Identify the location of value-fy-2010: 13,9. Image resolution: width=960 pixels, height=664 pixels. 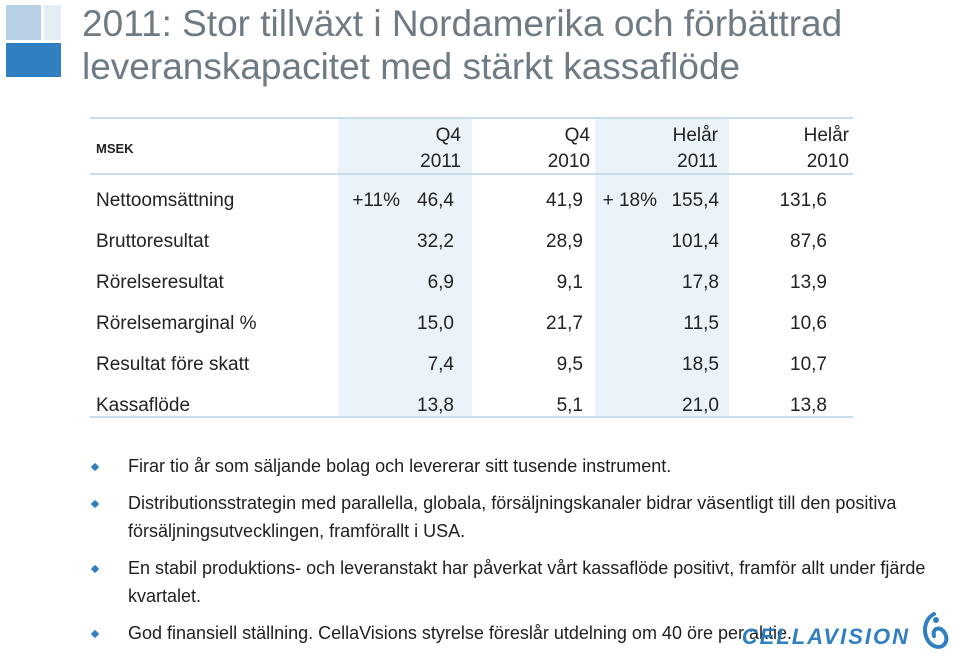
(808, 282).